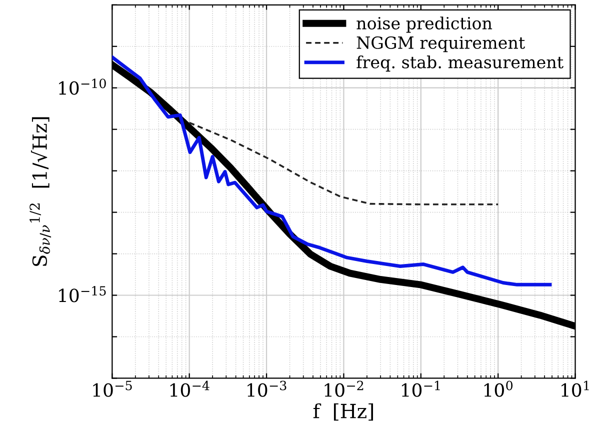 Image resolution: width=603 pixels, height=446 pixels. I want to click on x-tick-label: 10$^{−3}$, so click(267, 388).